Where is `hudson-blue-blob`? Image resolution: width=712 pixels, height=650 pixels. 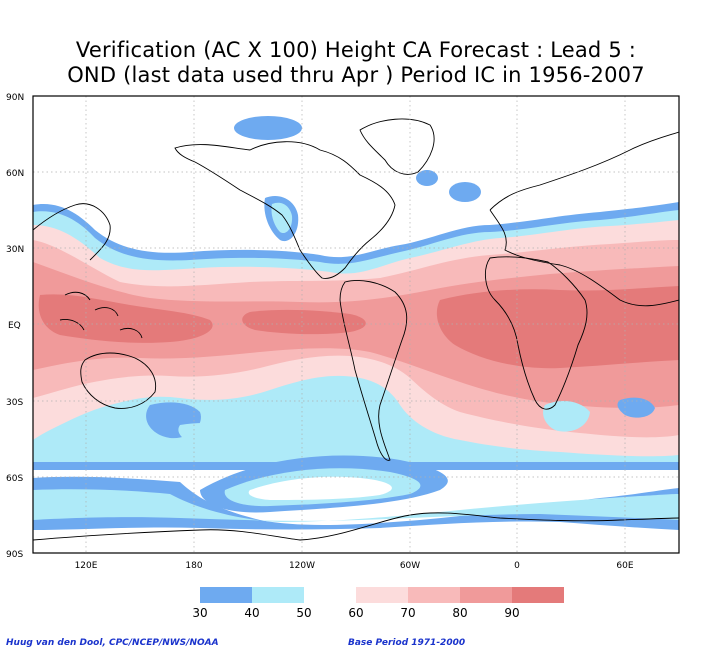
hudson-blue-blob is located at coordinates (427, 178).